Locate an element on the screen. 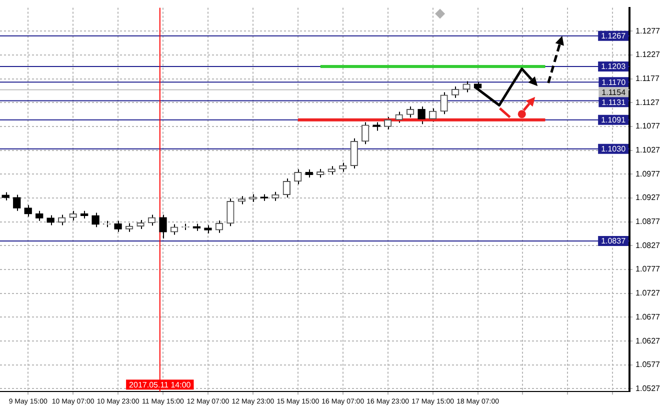 The height and width of the screenshot is (411, 665). y-tick-label: 1.1127 is located at coordinates (648, 102).